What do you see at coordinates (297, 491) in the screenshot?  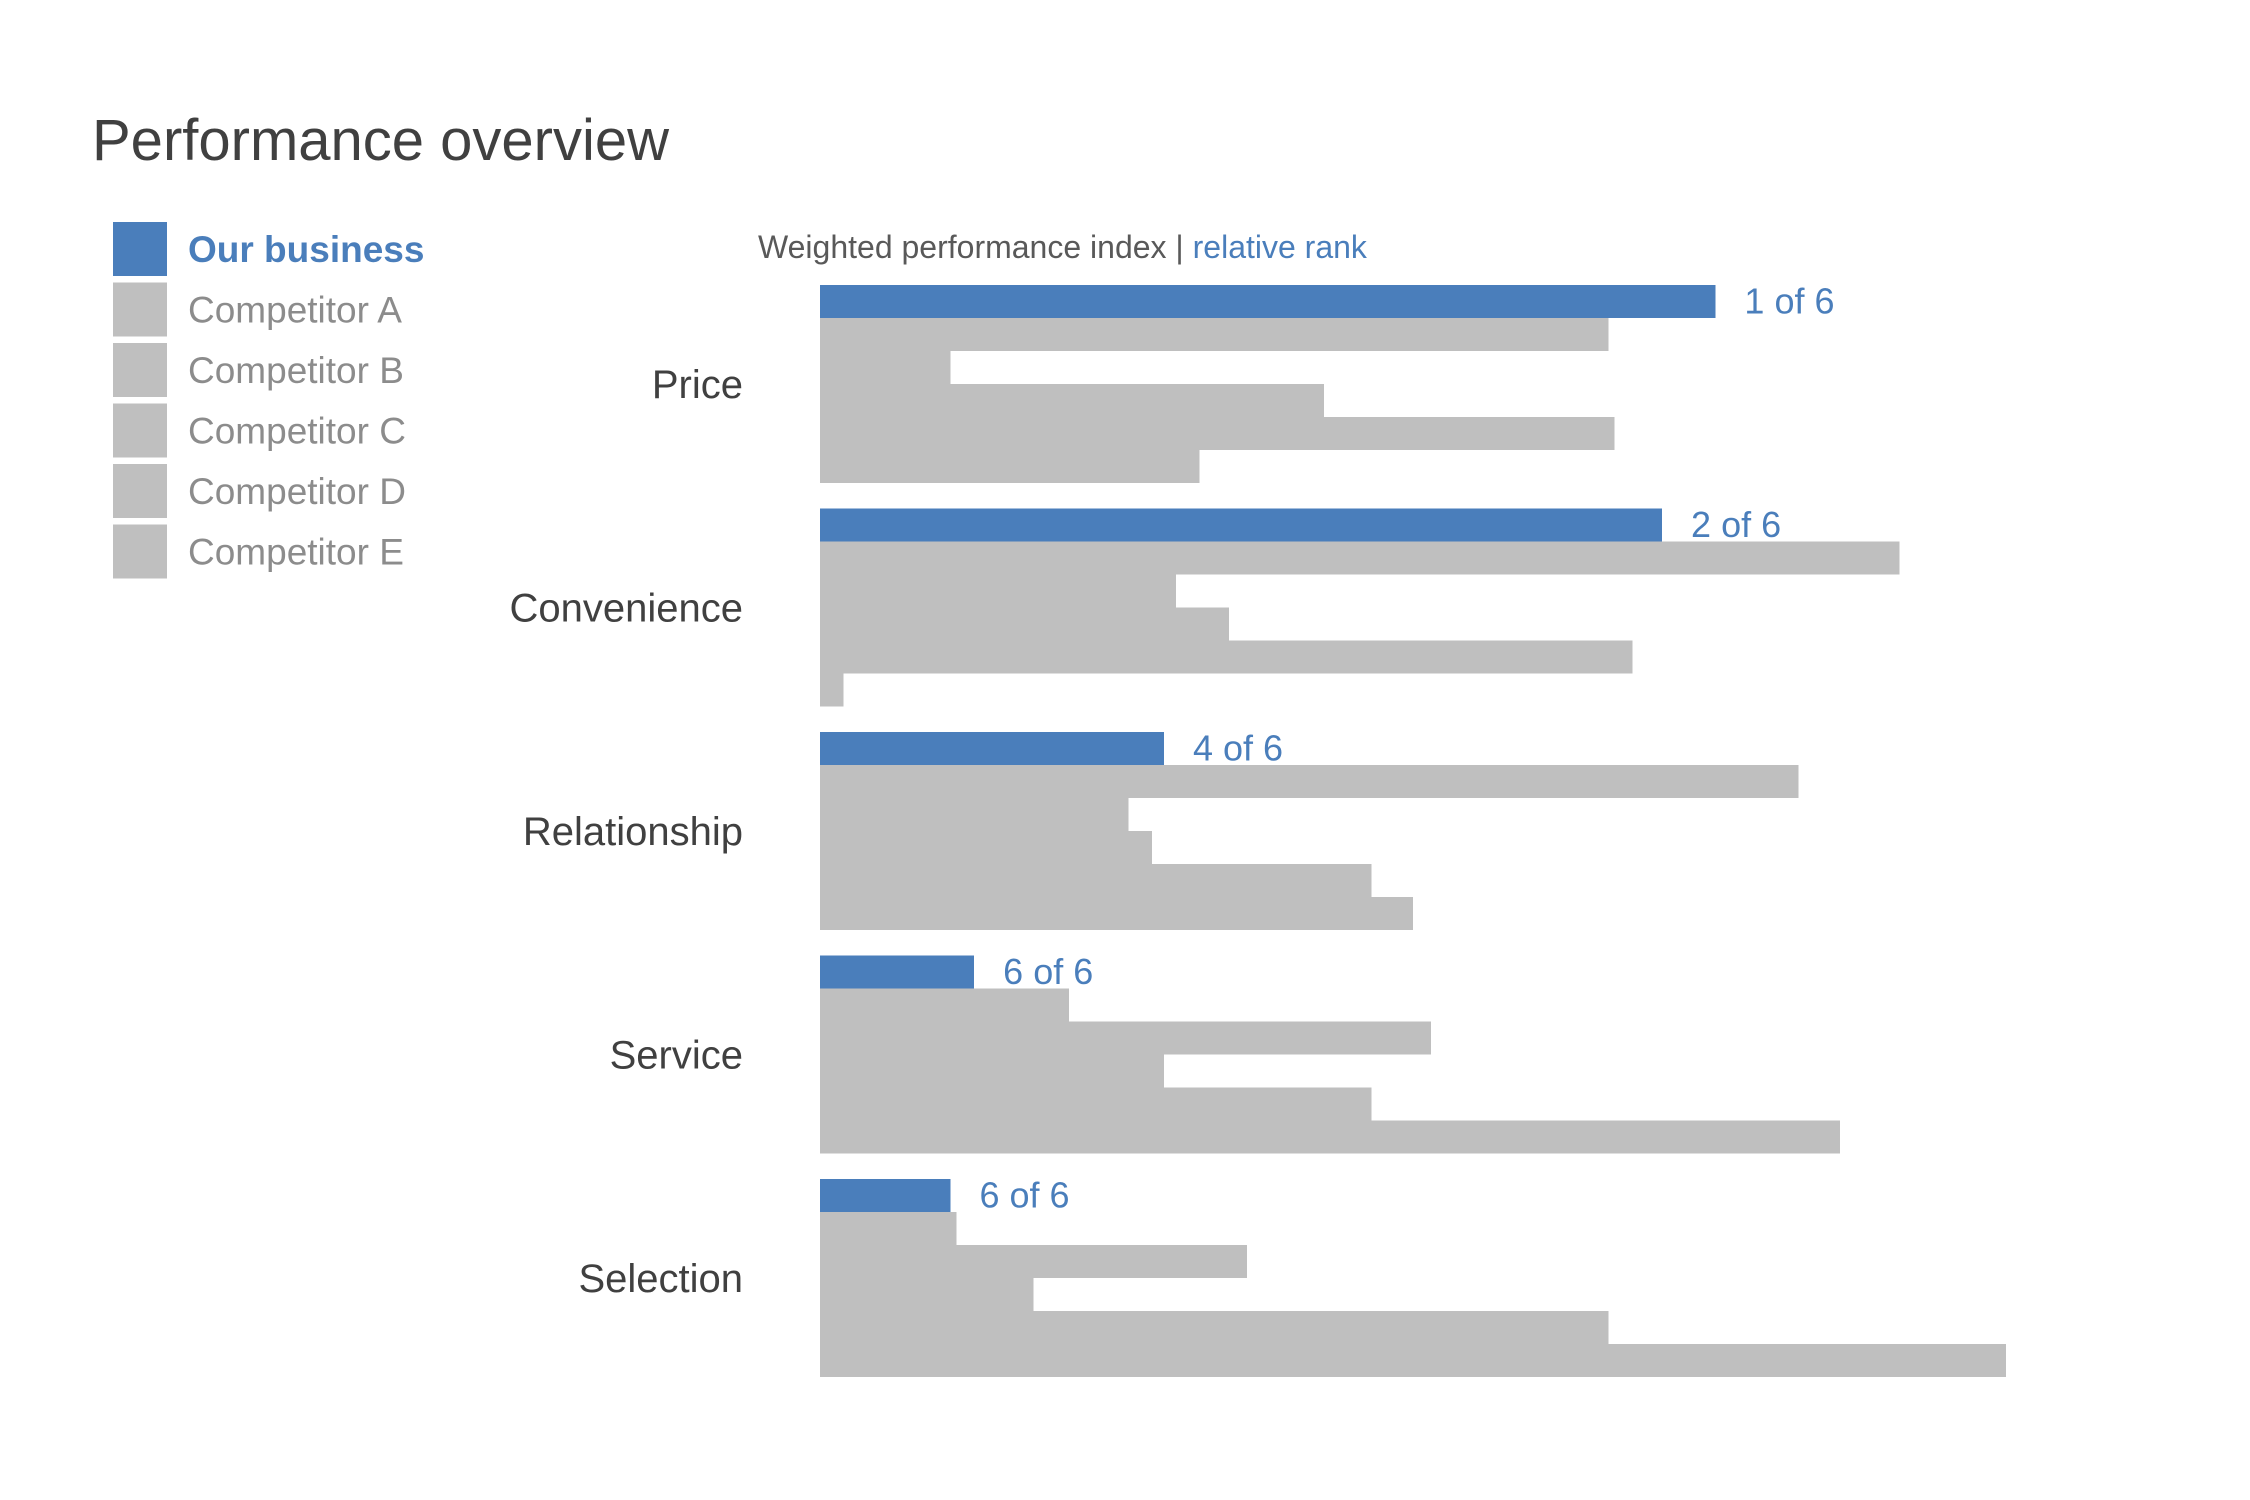 I see `legend-label-4: Competitor D` at bounding box center [297, 491].